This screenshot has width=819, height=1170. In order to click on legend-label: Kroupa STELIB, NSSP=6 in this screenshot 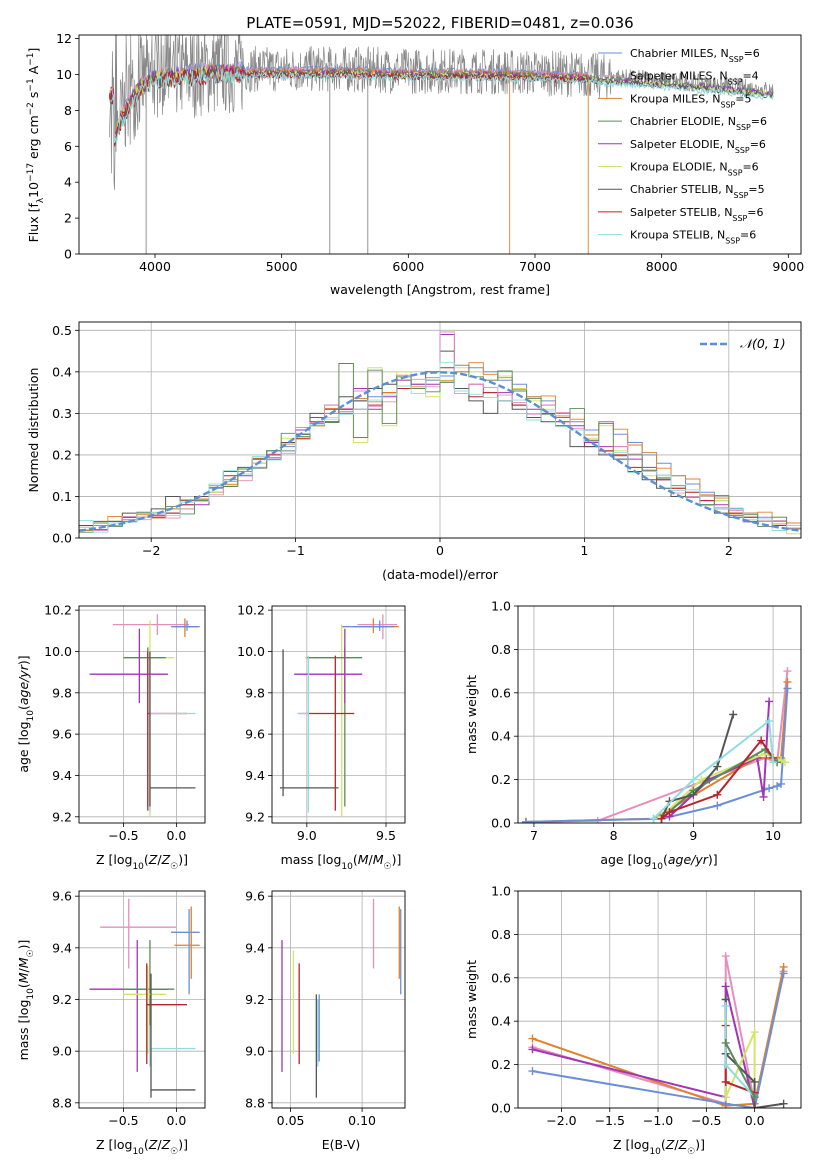, I will do `click(693, 237)`.